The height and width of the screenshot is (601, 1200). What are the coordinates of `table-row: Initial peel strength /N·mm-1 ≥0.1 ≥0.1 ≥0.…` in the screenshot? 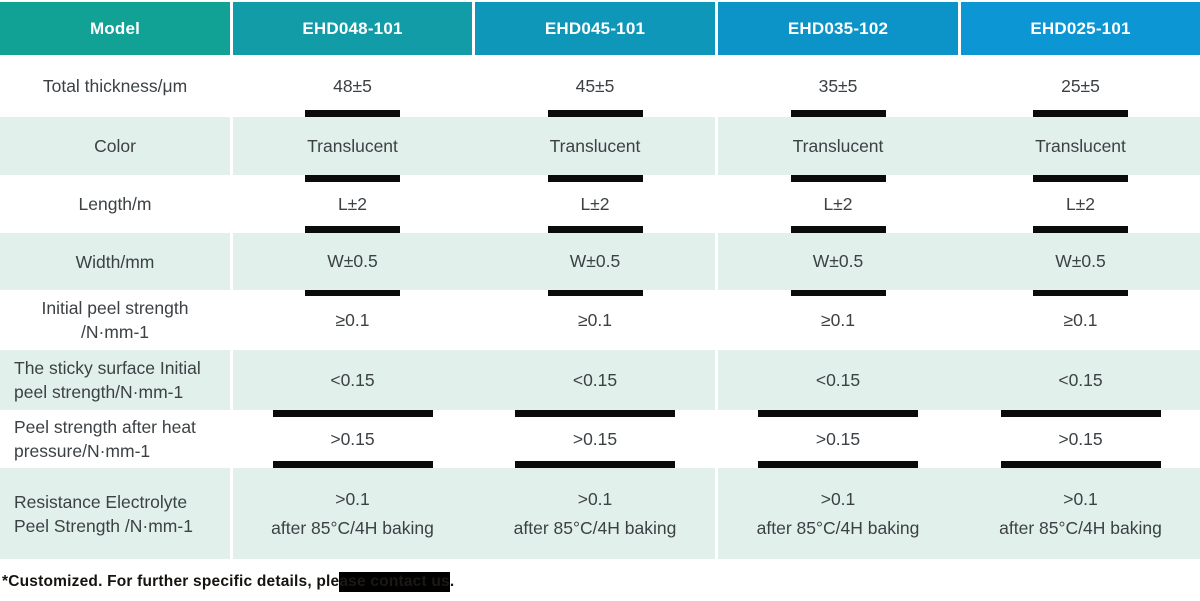 It's located at (600, 320).